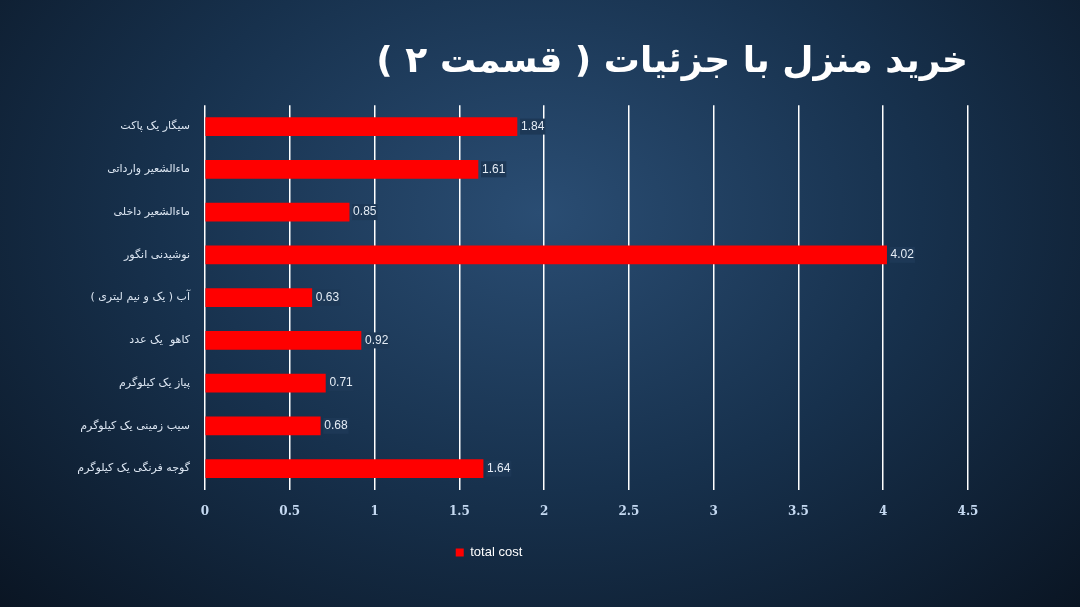 The image size is (1080, 607). What do you see at coordinates (140, 296) in the screenshot?
I see `y-tick-label: آب ( یک و نیم لیتری )` at bounding box center [140, 296].